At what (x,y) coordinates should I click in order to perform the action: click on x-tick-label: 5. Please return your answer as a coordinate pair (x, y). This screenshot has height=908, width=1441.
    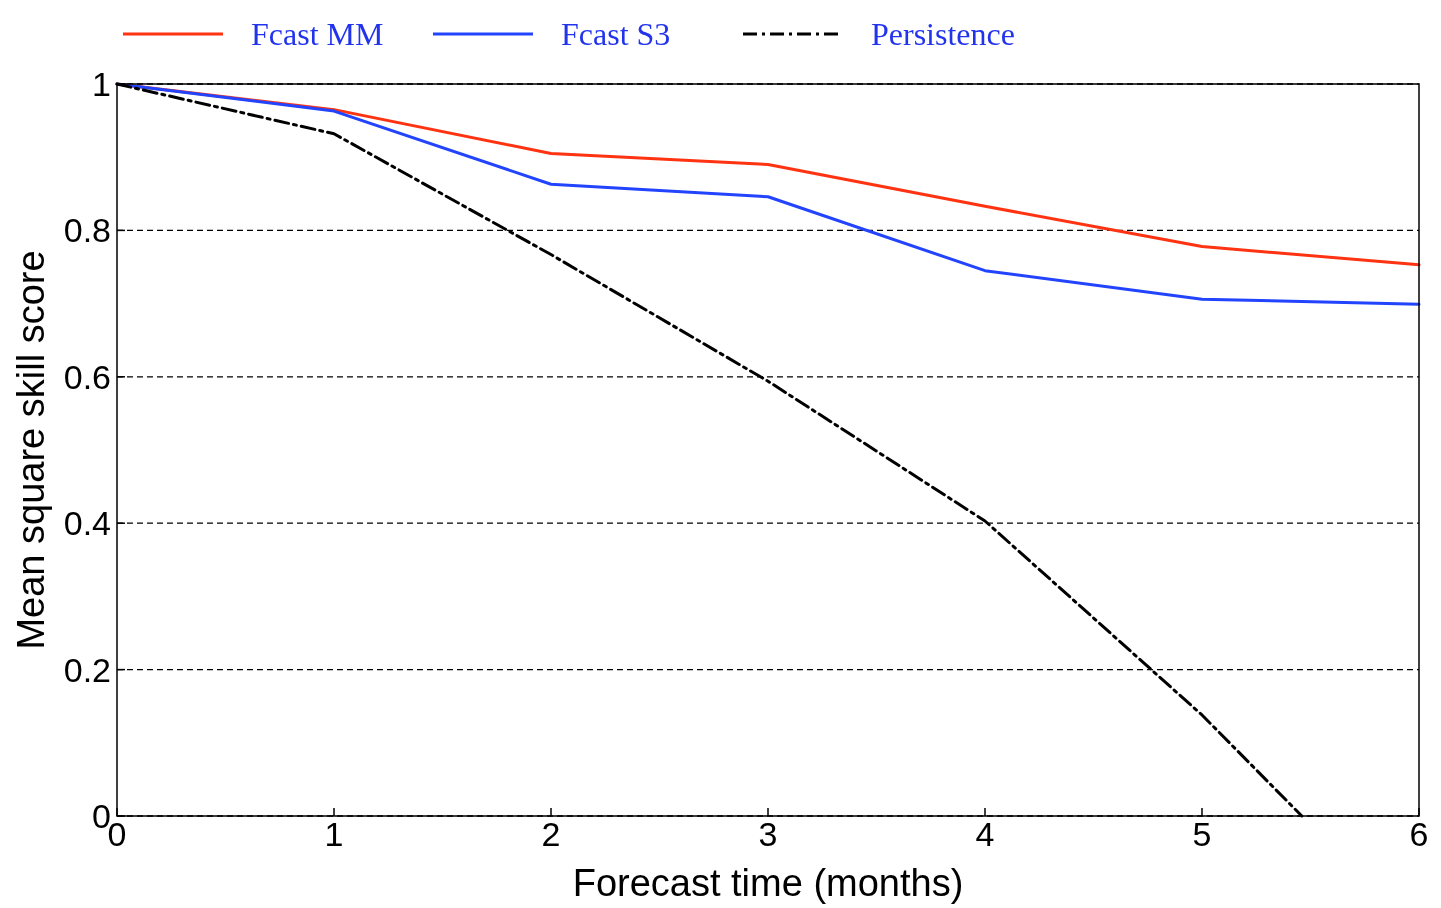
    Looking at the image, I should click on (1202, 834).